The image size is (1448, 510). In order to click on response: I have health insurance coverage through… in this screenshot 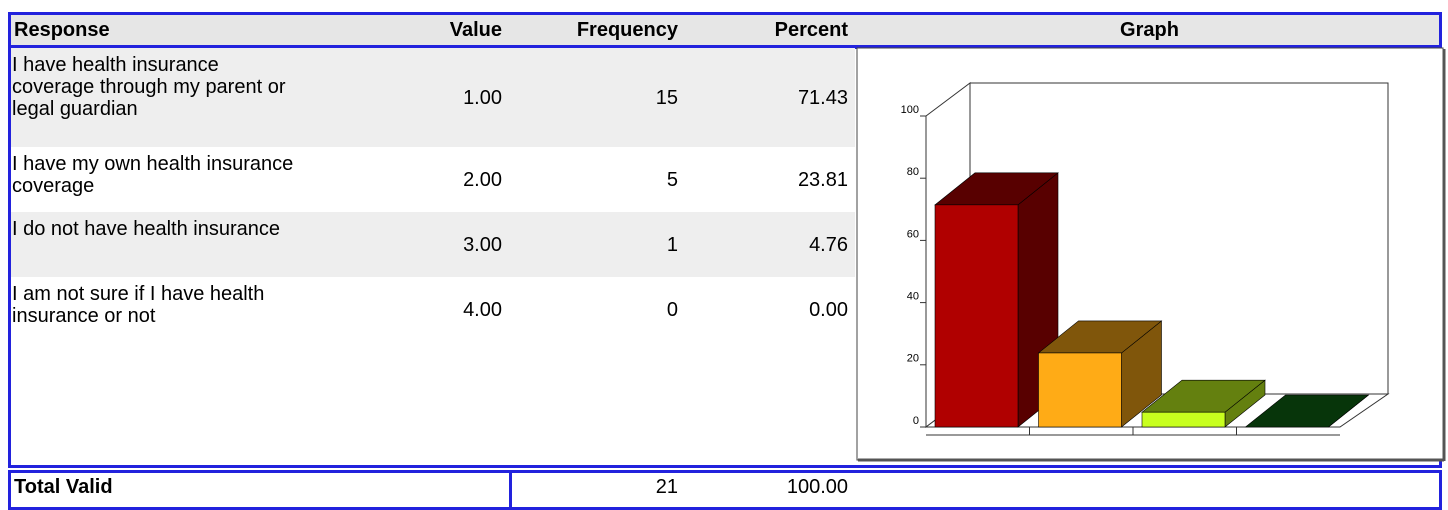, I will do `click(149, 87)`.